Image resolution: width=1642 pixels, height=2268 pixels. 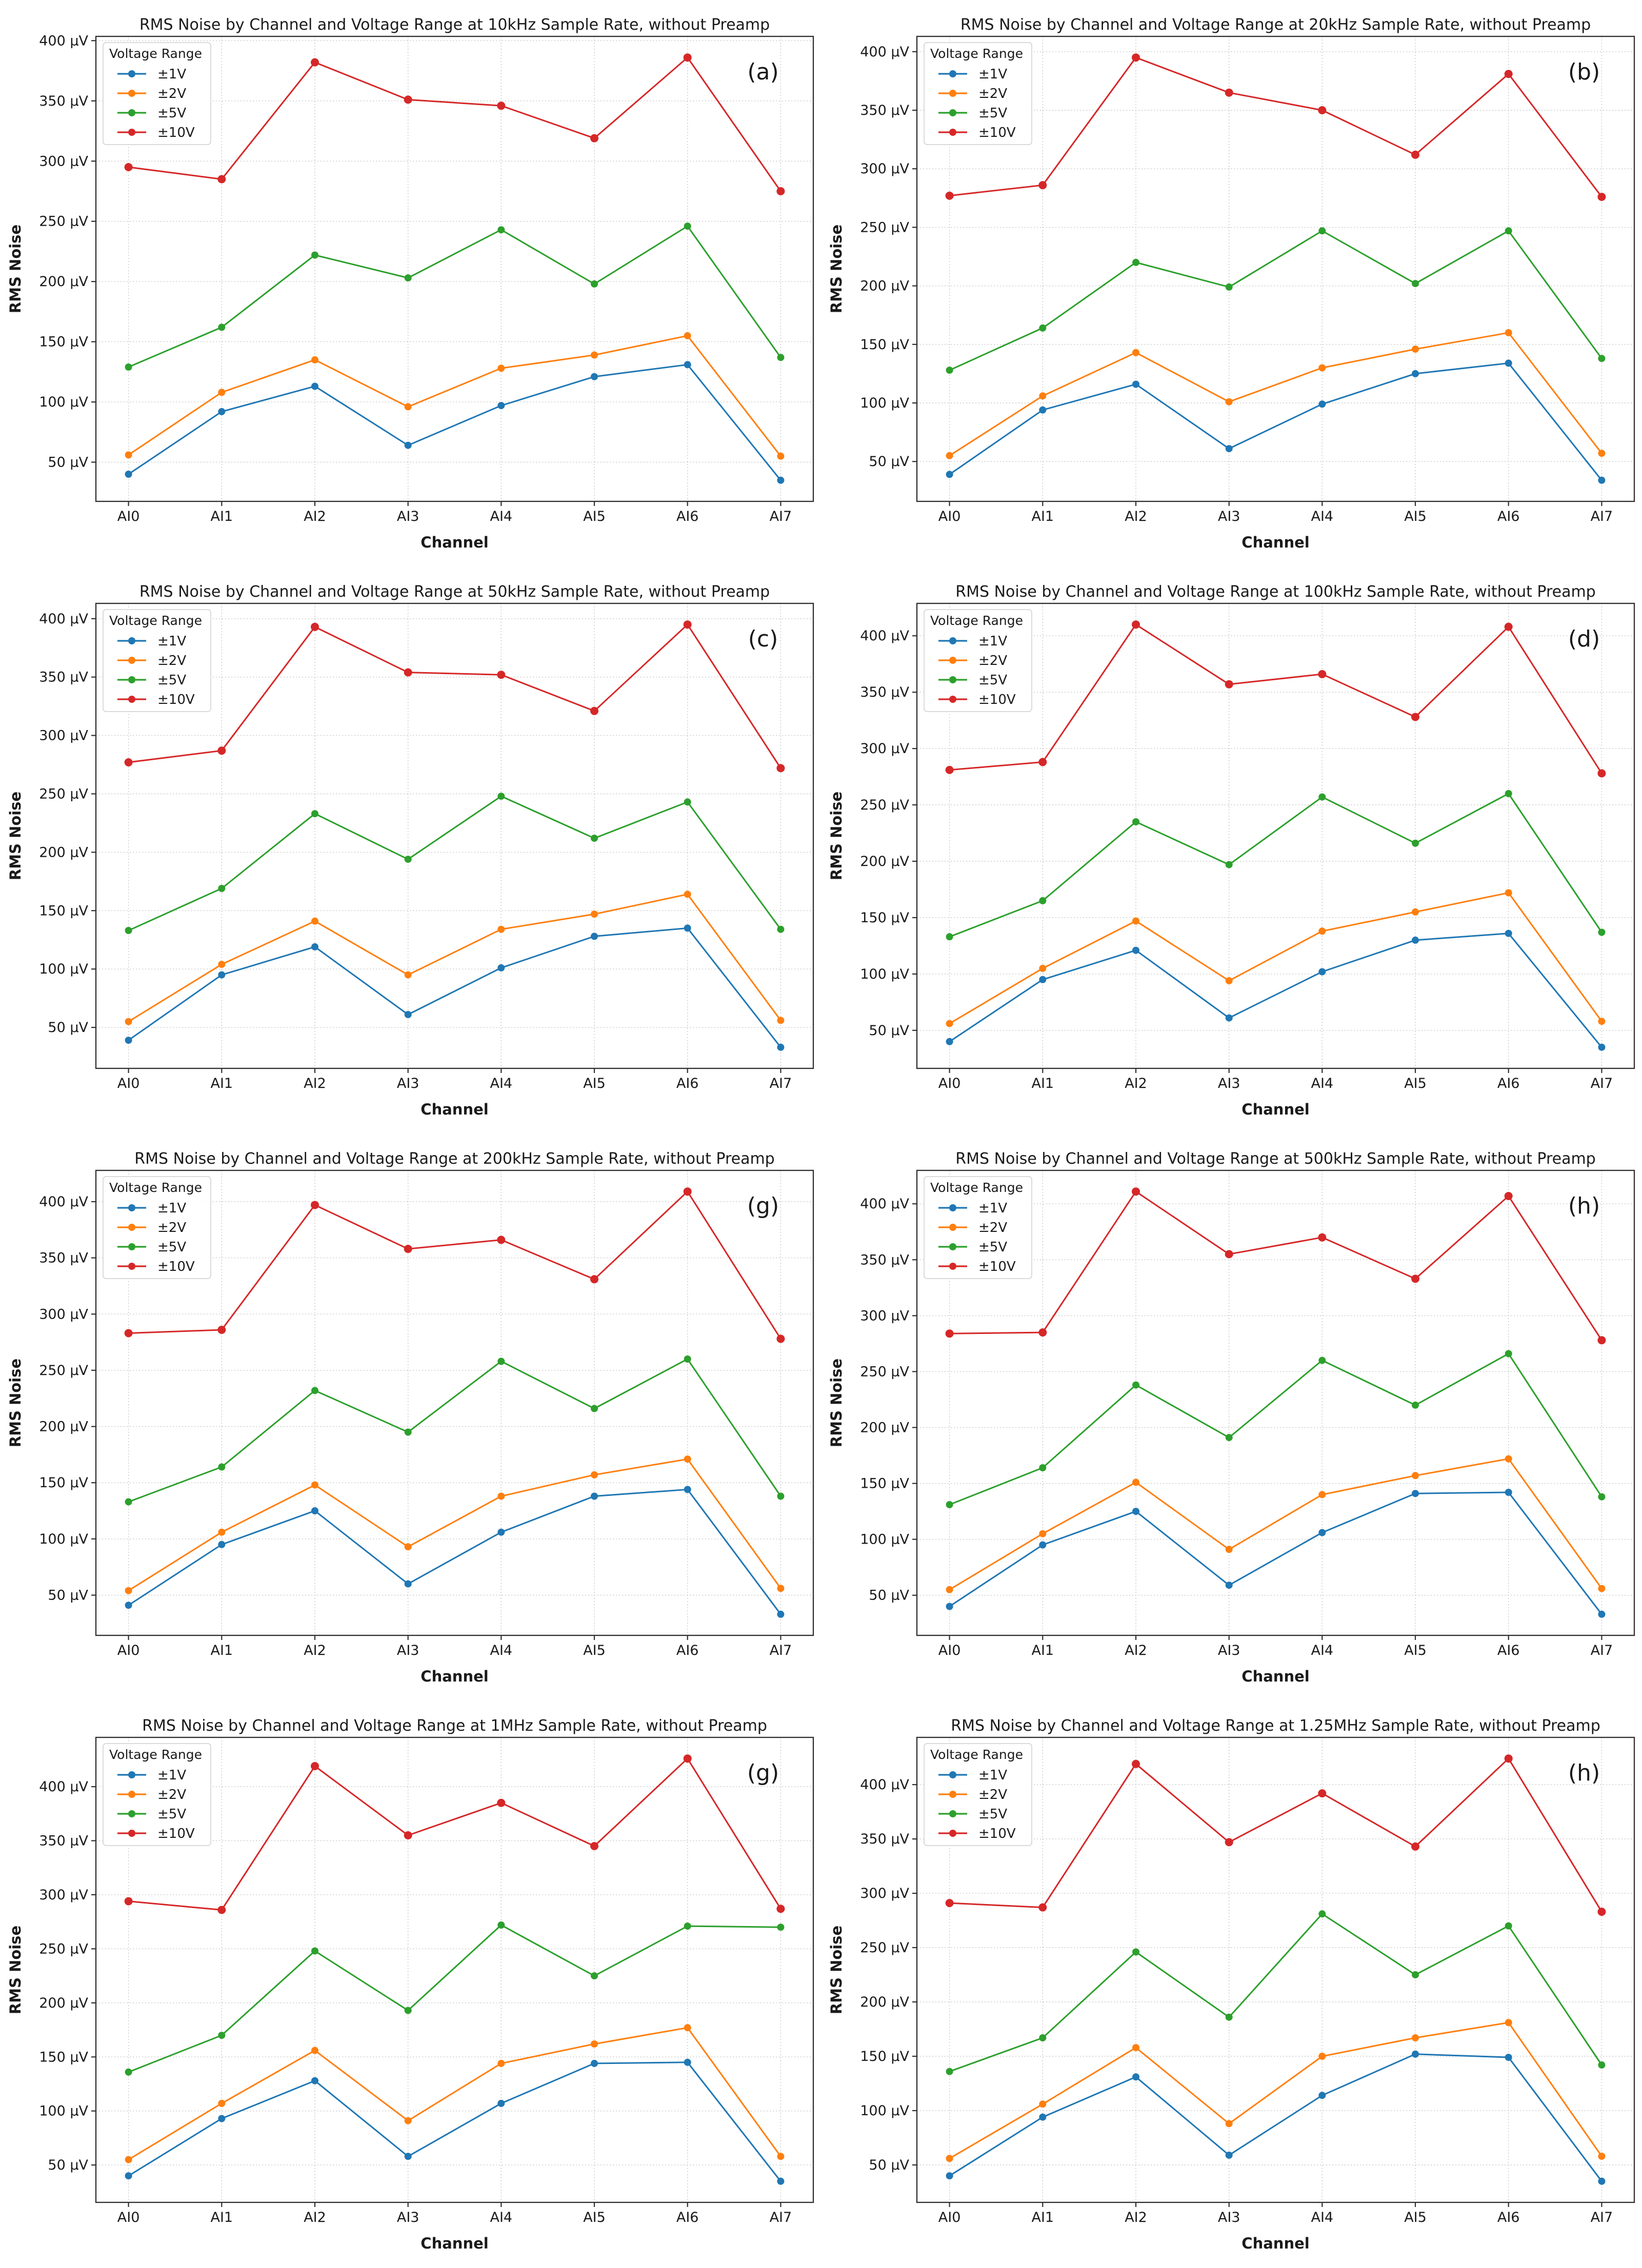 What do you see at coordinates (315, 2217) in the screenshot?
I see `x-tick-label: AI2` at bounding box center [315, 2217].